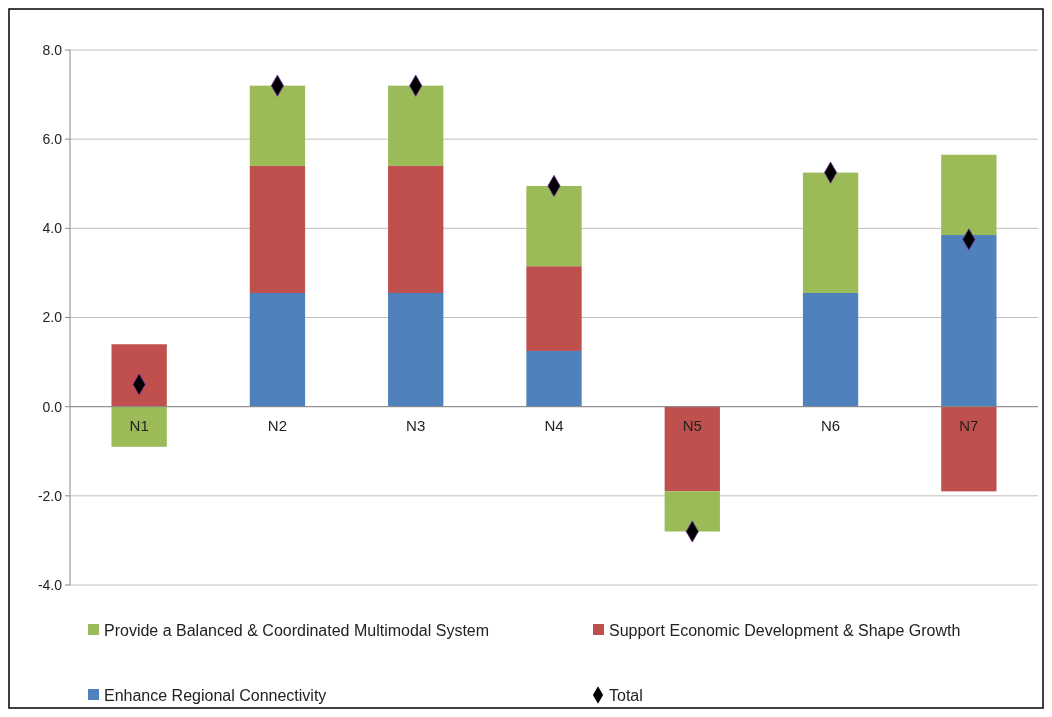 This screenshot has width=1052, height=717. I want to click on x-tick-label: N1, so click(139, 425).